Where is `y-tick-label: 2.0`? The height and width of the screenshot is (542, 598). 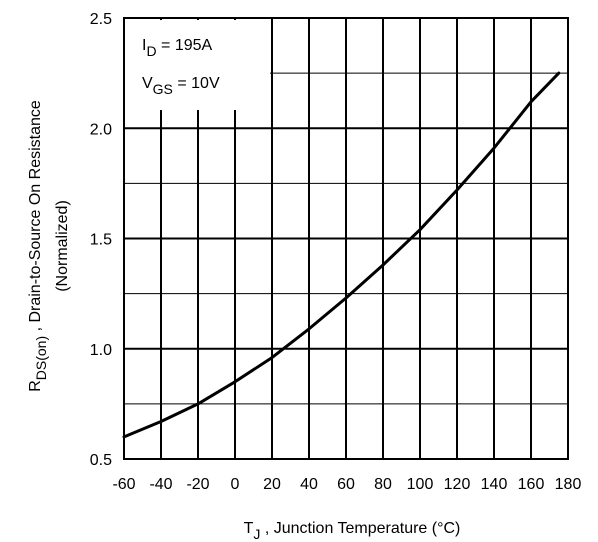 y-tick-label: 2.0 is located at coordinates (101, 129).